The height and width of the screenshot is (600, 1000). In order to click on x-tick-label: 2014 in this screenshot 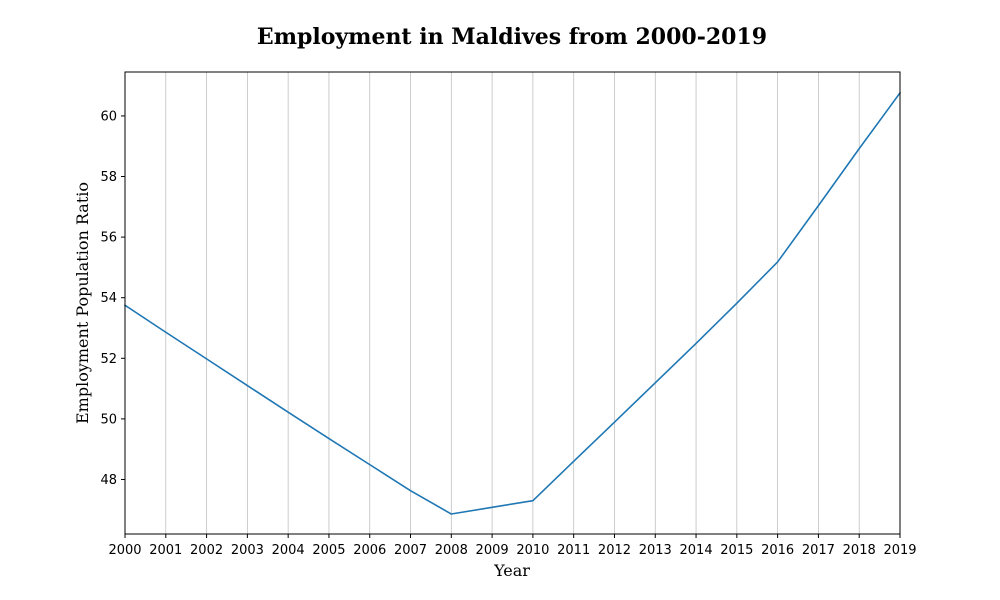, I will do `click(696, 550)`.